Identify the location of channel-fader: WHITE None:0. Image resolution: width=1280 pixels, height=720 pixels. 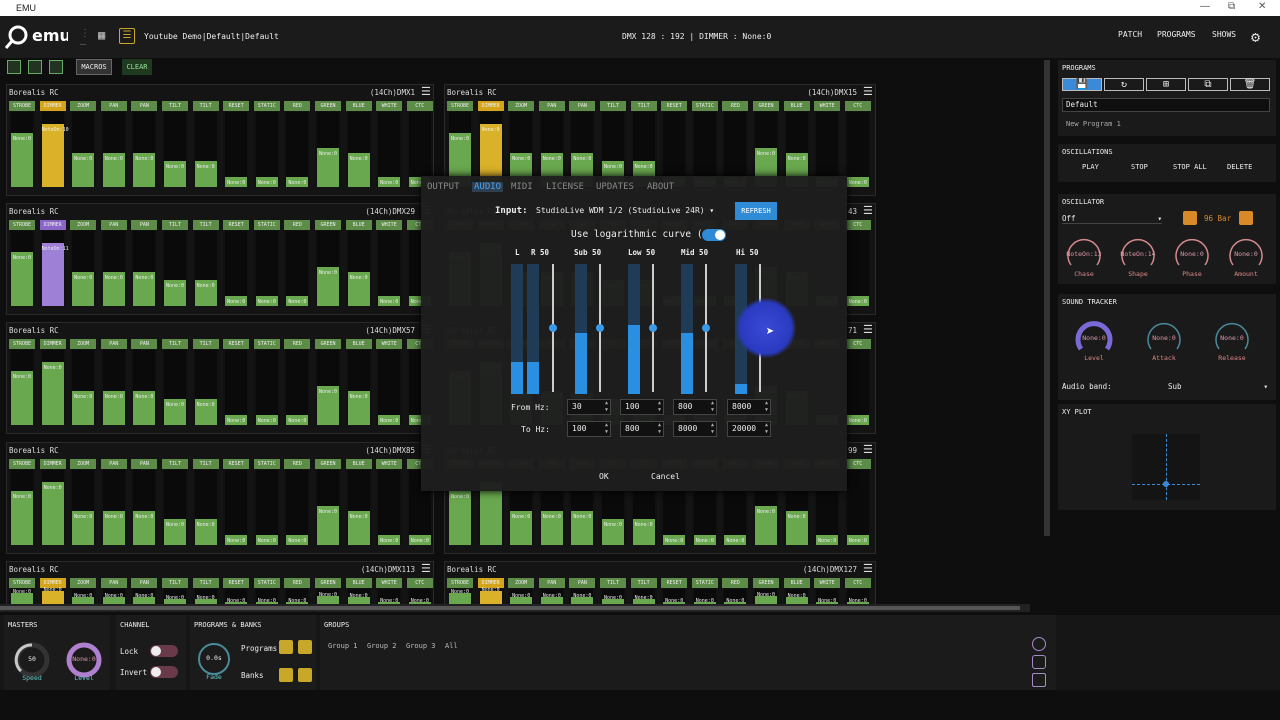
(389, 502).